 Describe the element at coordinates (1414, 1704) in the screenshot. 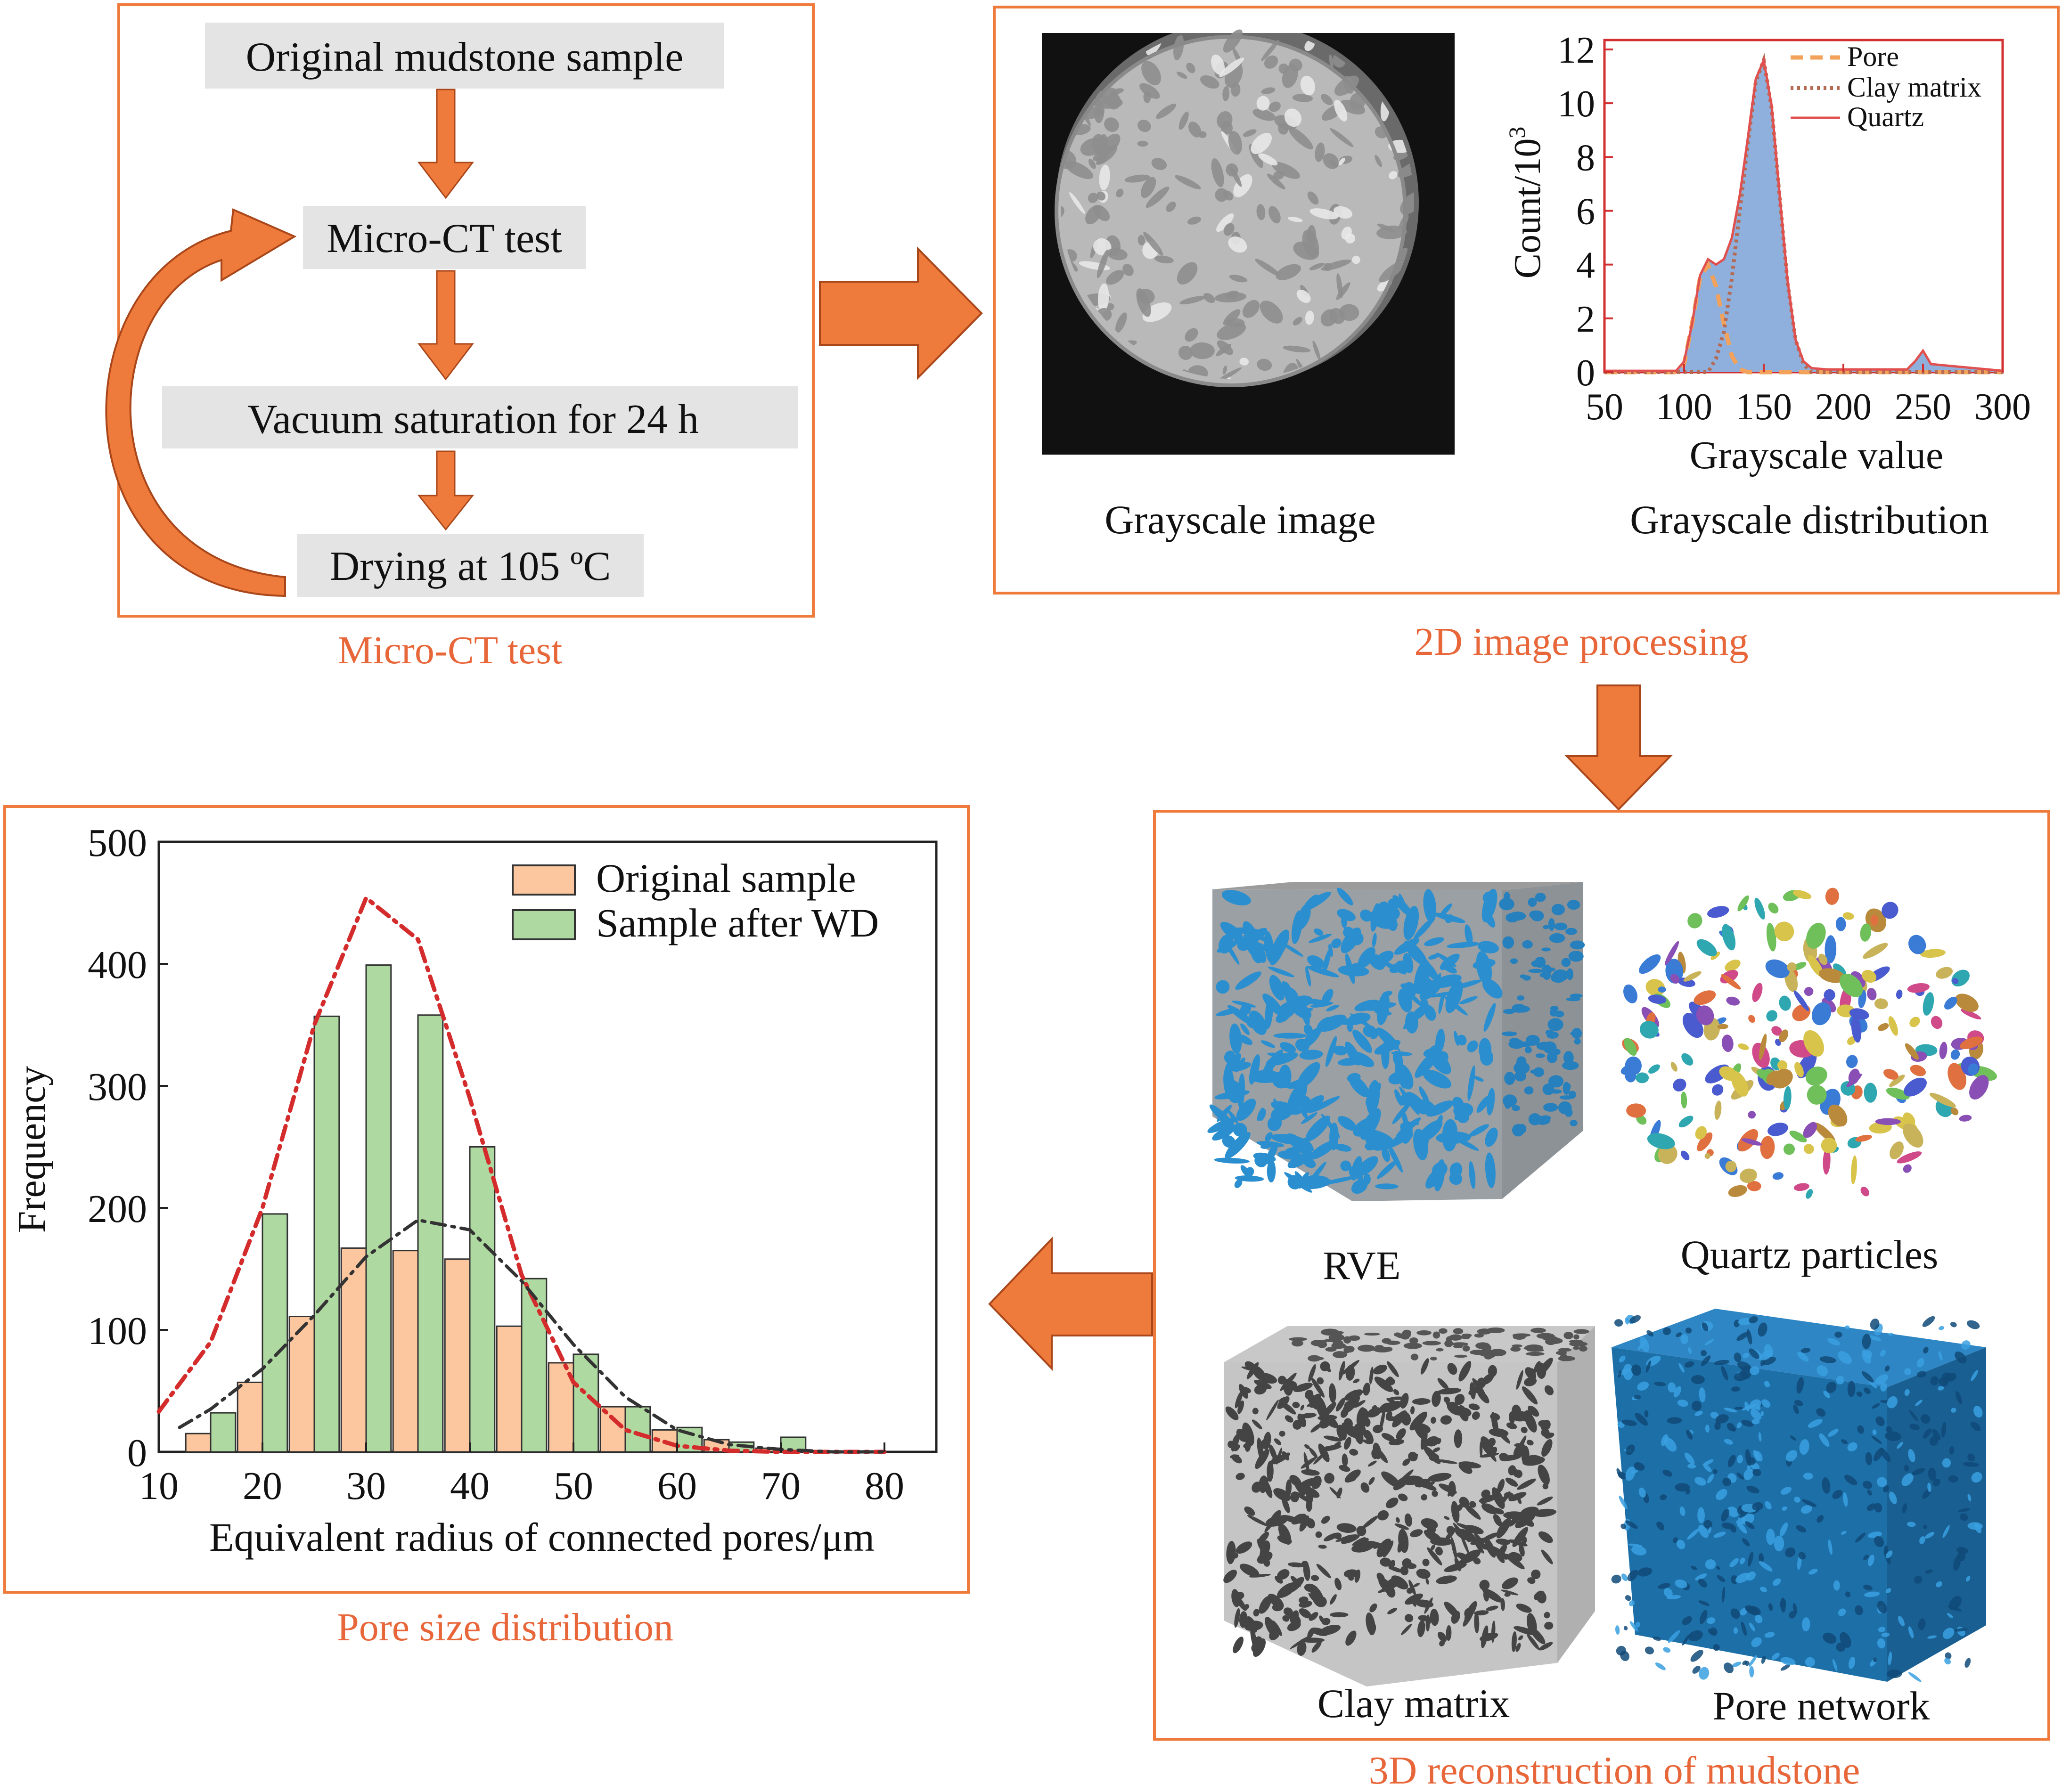

I see `clay-matrix-label: Clay matrix` at that location.